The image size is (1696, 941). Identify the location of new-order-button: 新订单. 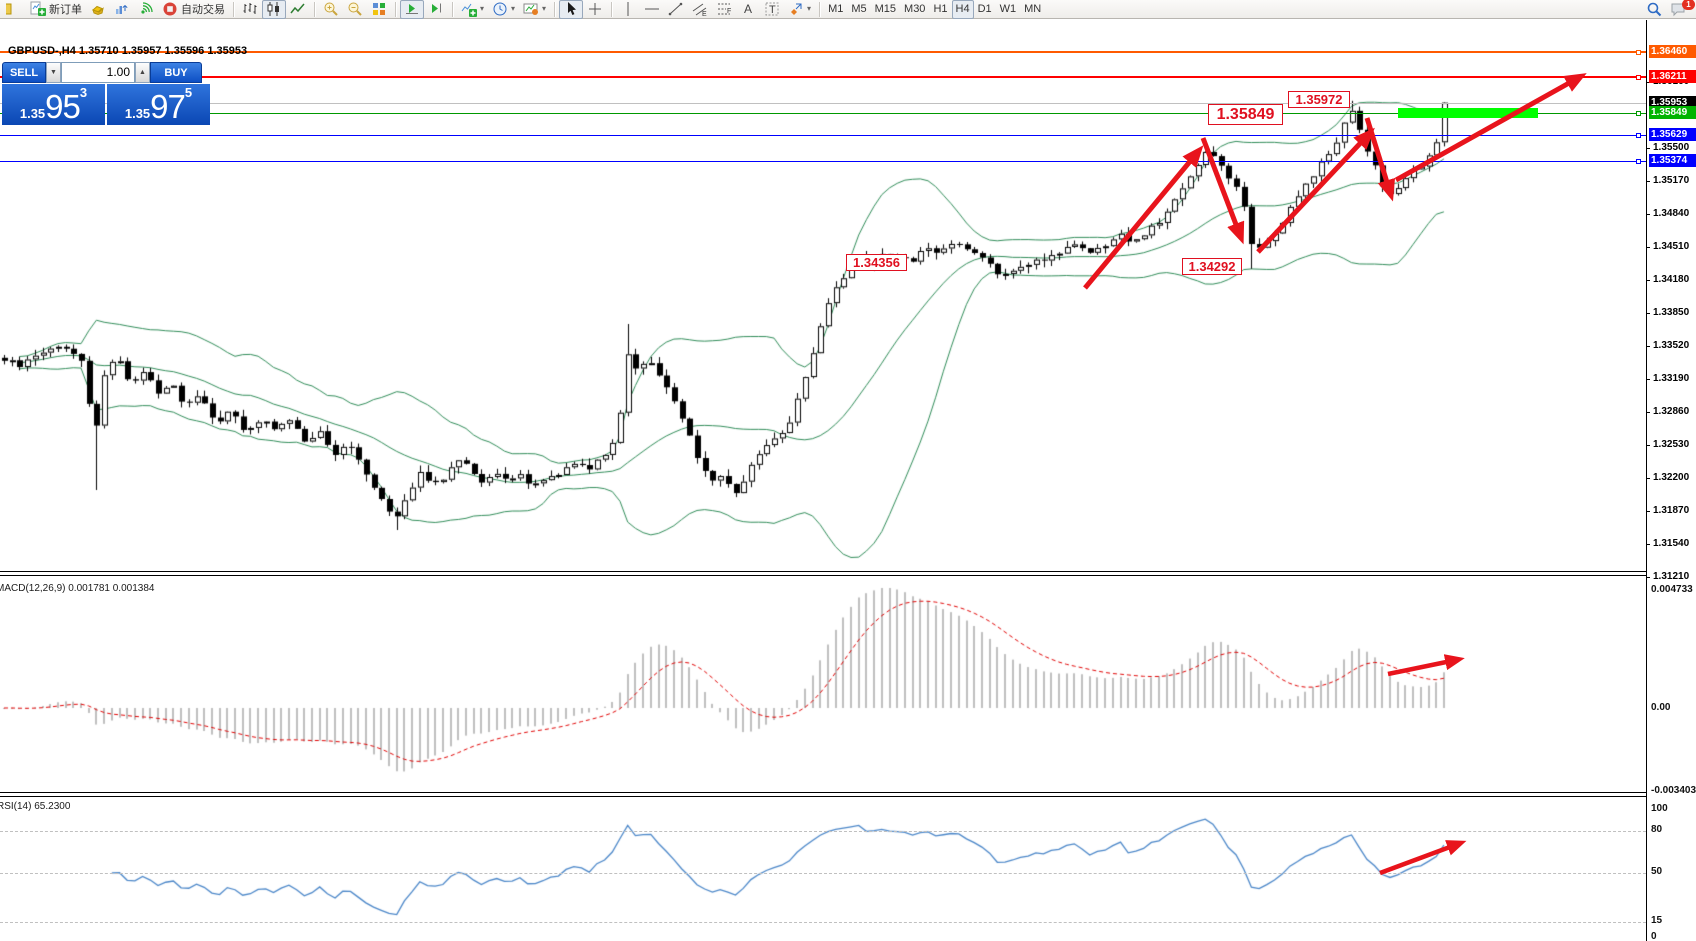
(56, 9).